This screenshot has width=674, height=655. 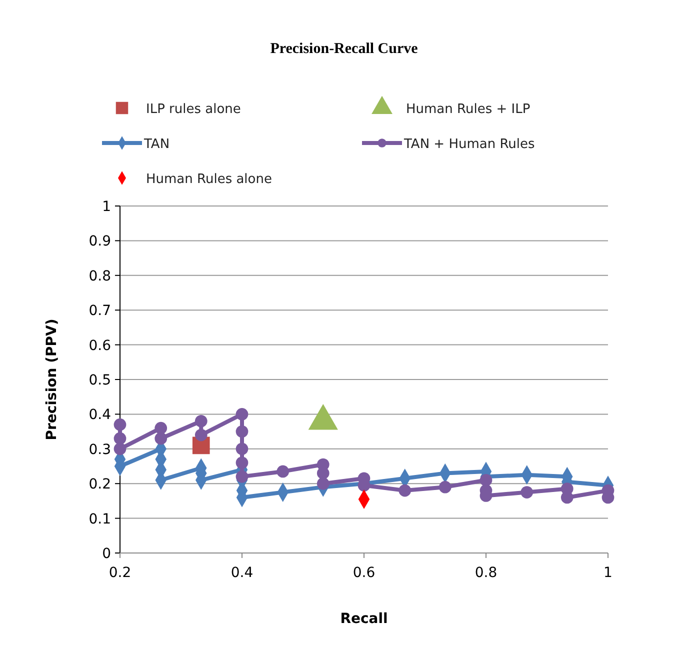 I want to click on legend-label: Human Rules alone, so click(x=209, y=179).